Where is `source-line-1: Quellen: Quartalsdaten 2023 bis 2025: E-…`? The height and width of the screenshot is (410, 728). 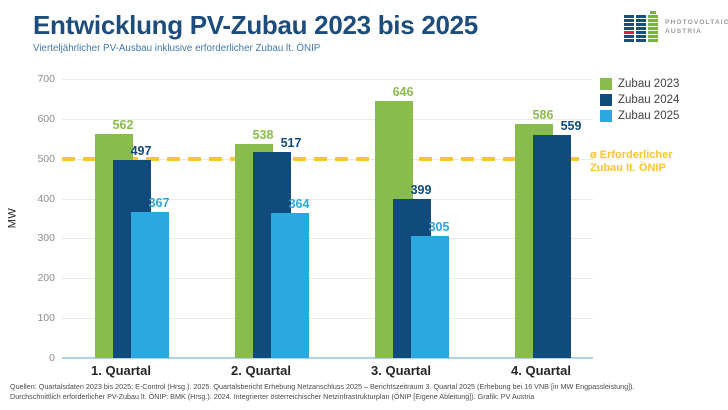
source-line-1: Quellen: Quartalsdaten 2023 bis 2025: E-… is located at coordinates (322, 386).